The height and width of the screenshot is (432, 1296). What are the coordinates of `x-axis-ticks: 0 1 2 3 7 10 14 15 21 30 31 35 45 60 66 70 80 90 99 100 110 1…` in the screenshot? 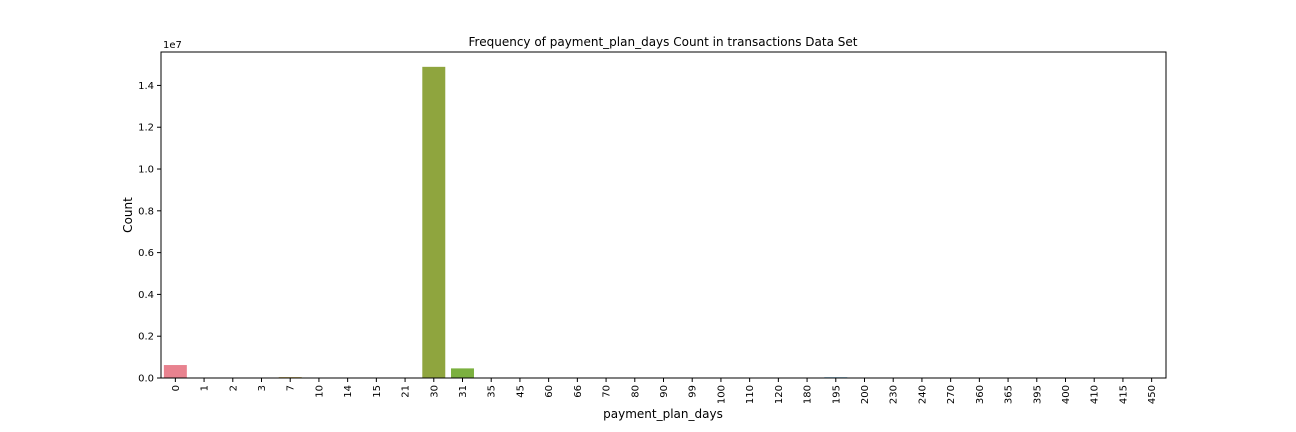 It's located at (664, 391).